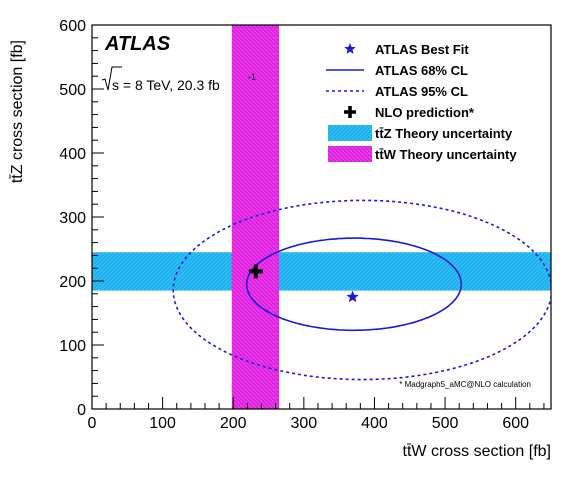 The width and height of the screenshot is (581, 488). I want to click on contour-68-cl, so click(354, 284).